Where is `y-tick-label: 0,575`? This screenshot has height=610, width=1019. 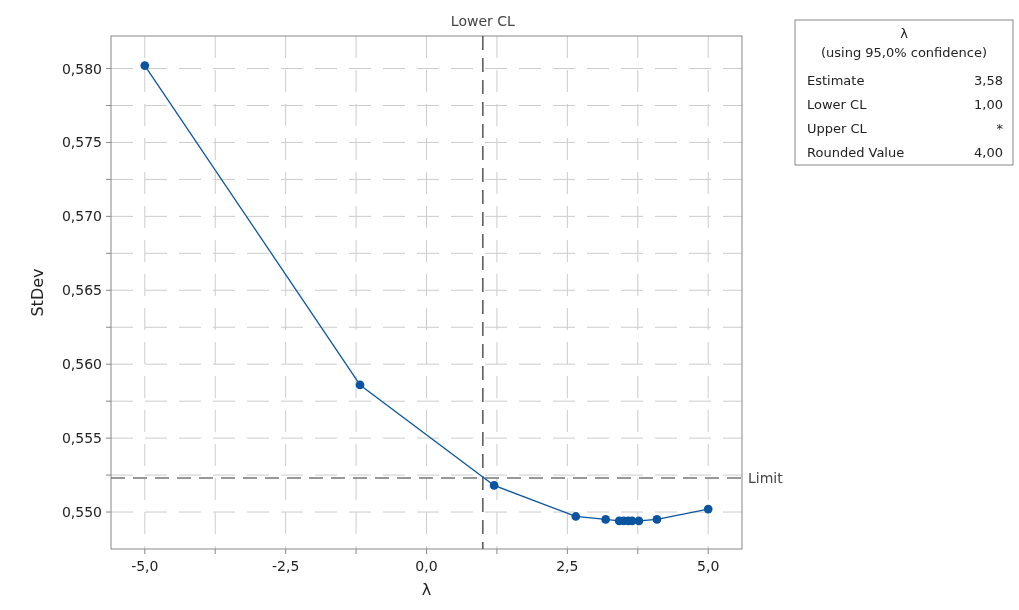
y-tick-label: 0,575 is located at coordinates (81, 142).